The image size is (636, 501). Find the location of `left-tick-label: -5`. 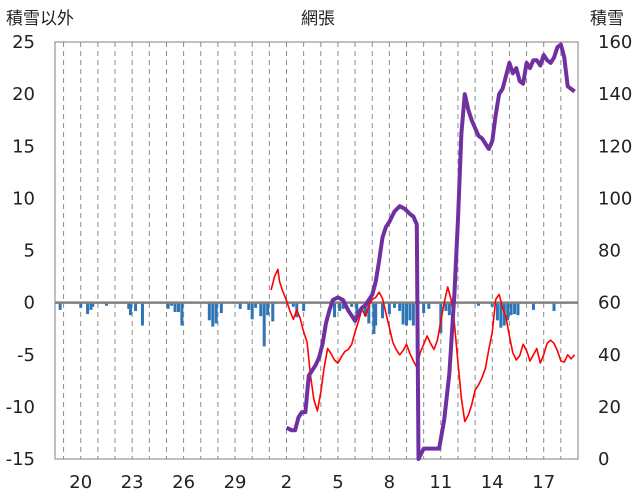

left-tick-label: -5 is located at coordinates (26, 355).